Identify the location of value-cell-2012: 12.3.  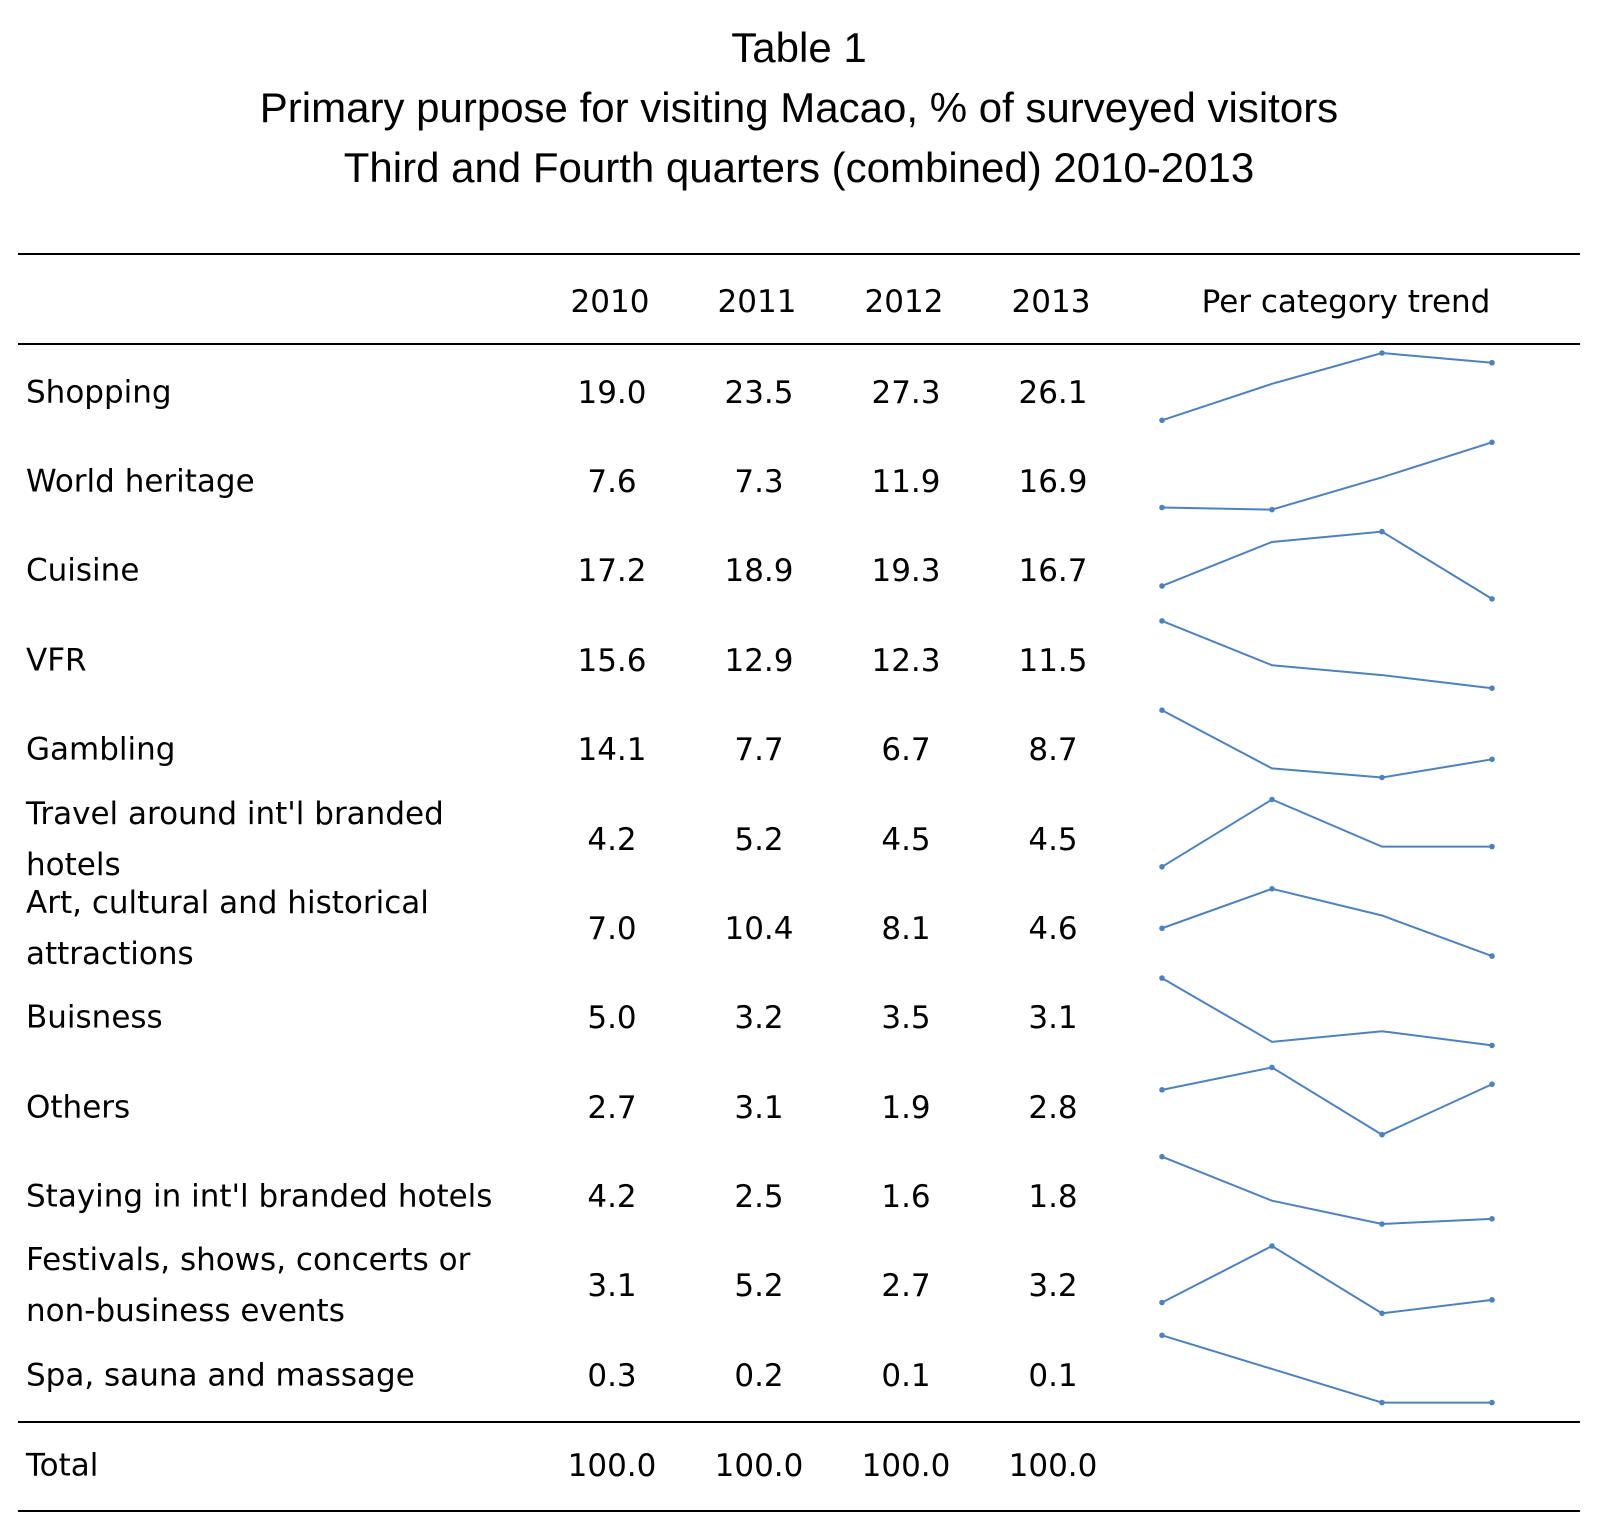
(906, 661).